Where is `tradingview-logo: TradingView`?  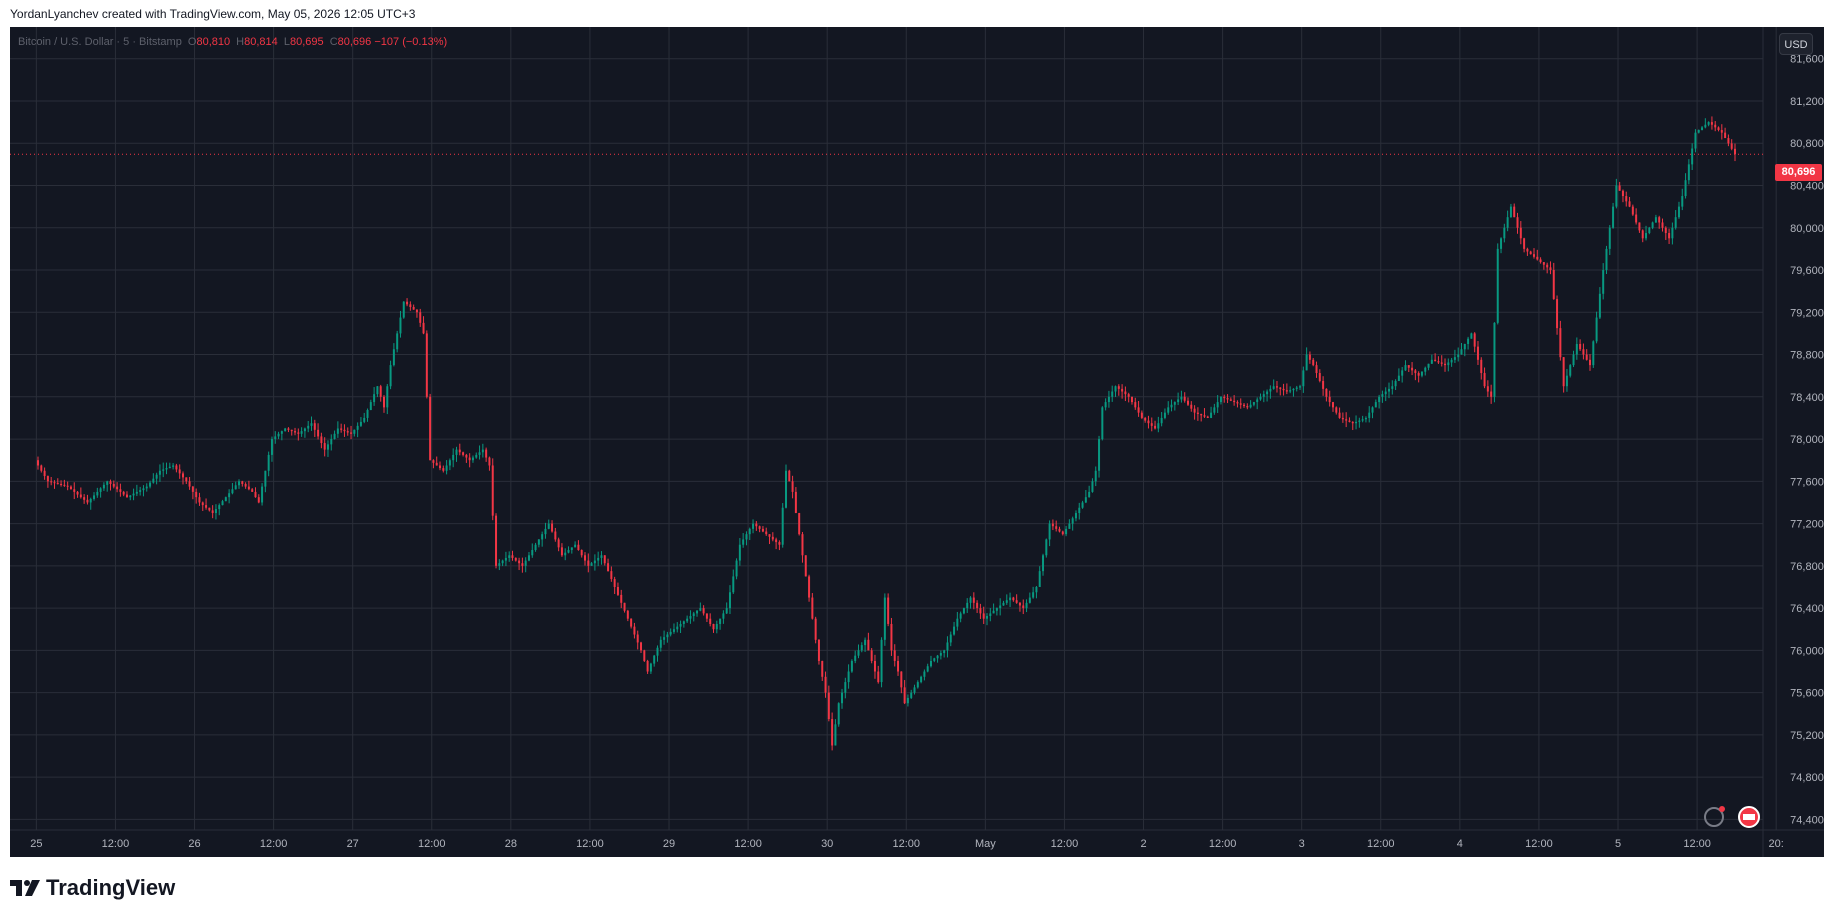
tradingview-logo: TradingView is located at coordinates (92, 888).